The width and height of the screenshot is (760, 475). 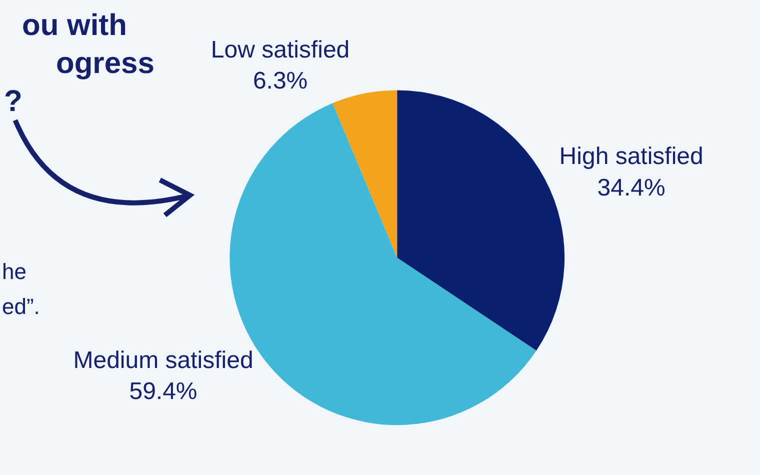 I want to click on data-label: 34.4%, so click(x=631, y=188).